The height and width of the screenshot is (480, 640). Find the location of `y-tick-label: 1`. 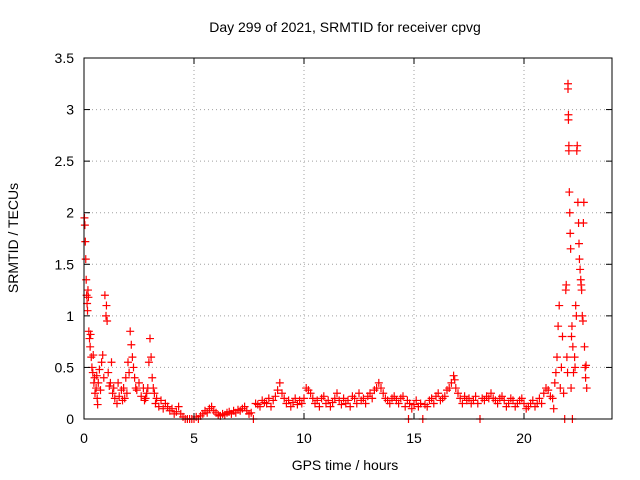

y-tick-label: 1 is located at coordinates (70, 316).